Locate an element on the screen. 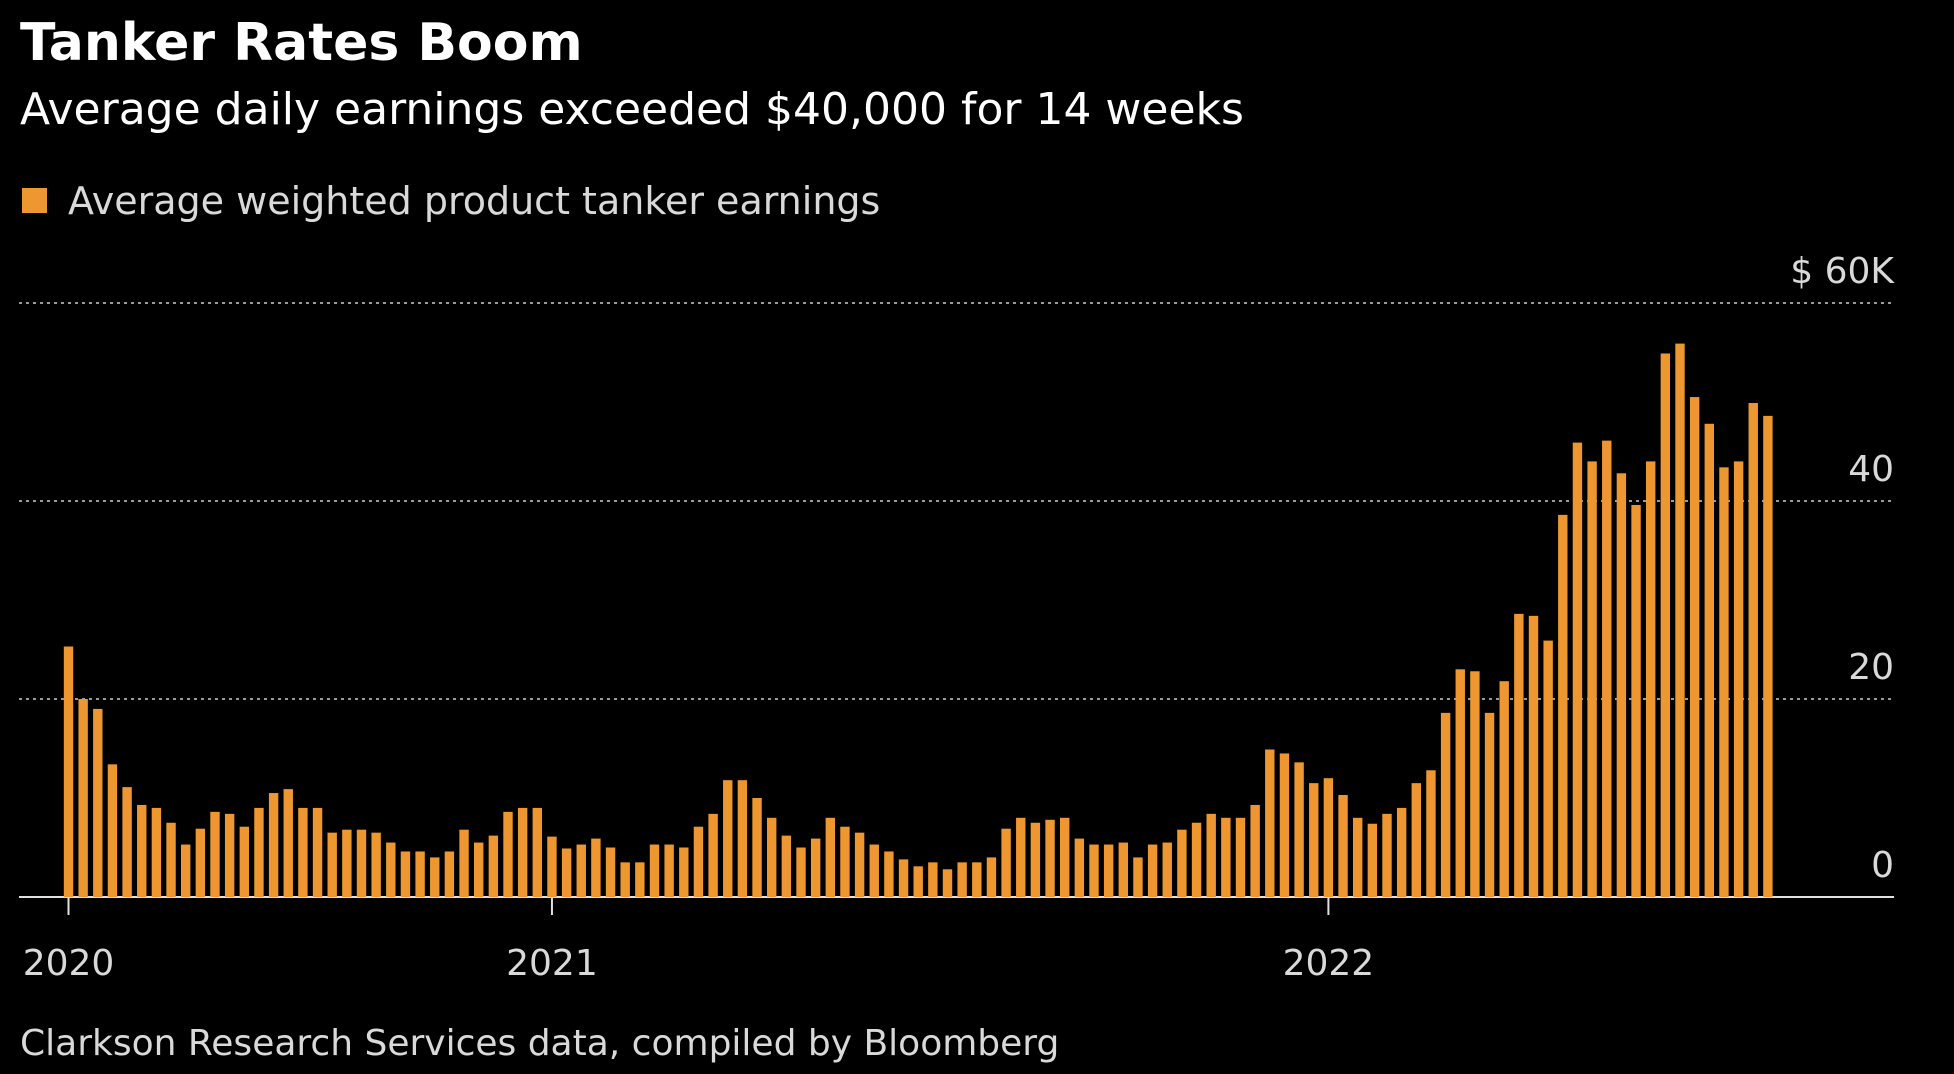 This screenshot has height=1074, width=1954. x-tick-label: 2020 is located at coordinates (69, 963).